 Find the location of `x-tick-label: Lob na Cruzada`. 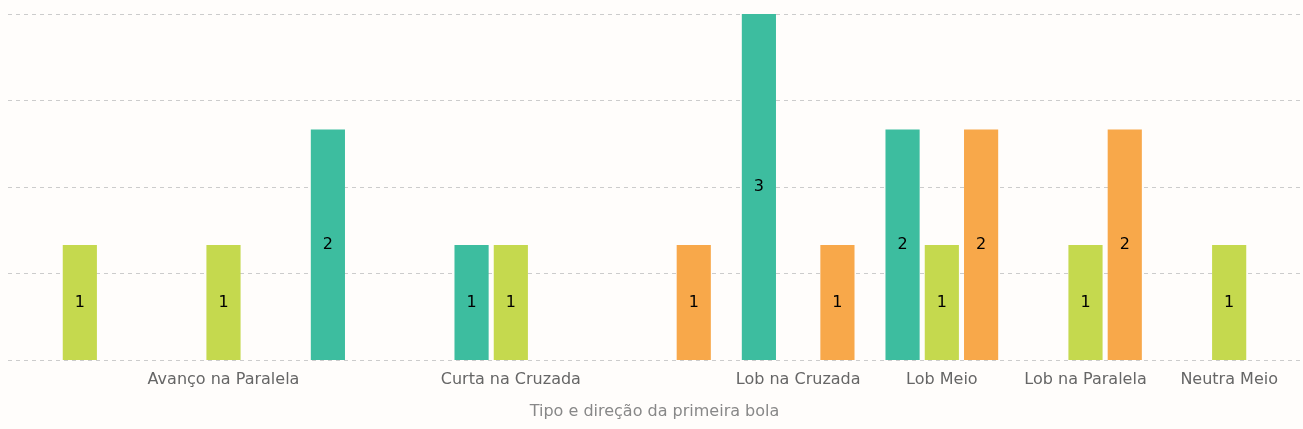

x-tick-label: Lob na Cruzada is located at coordinates (798, 379).